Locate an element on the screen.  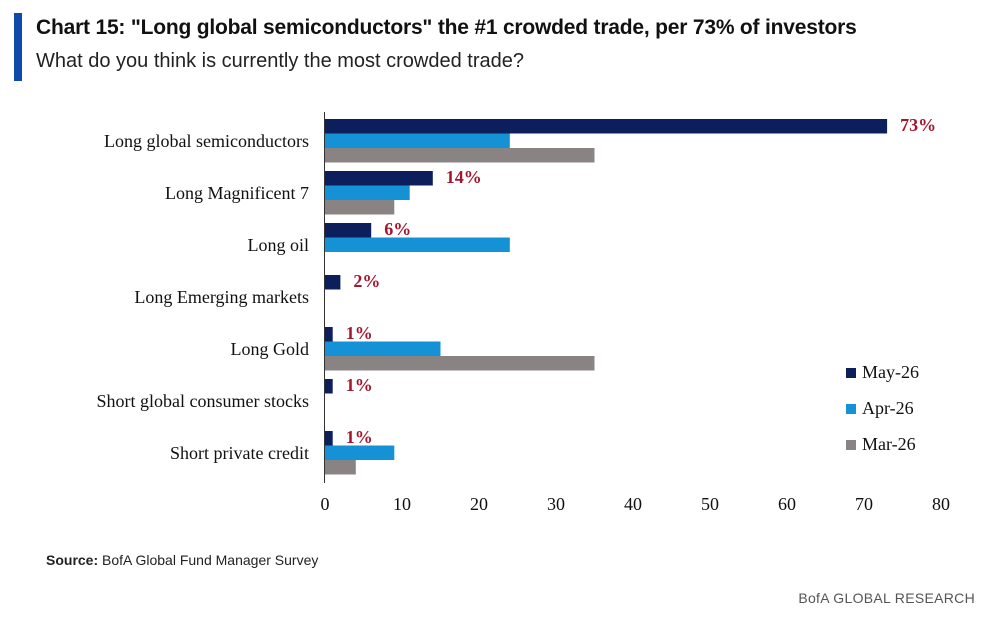
x-tick-label: 70 is located at coordinates (864, 504).